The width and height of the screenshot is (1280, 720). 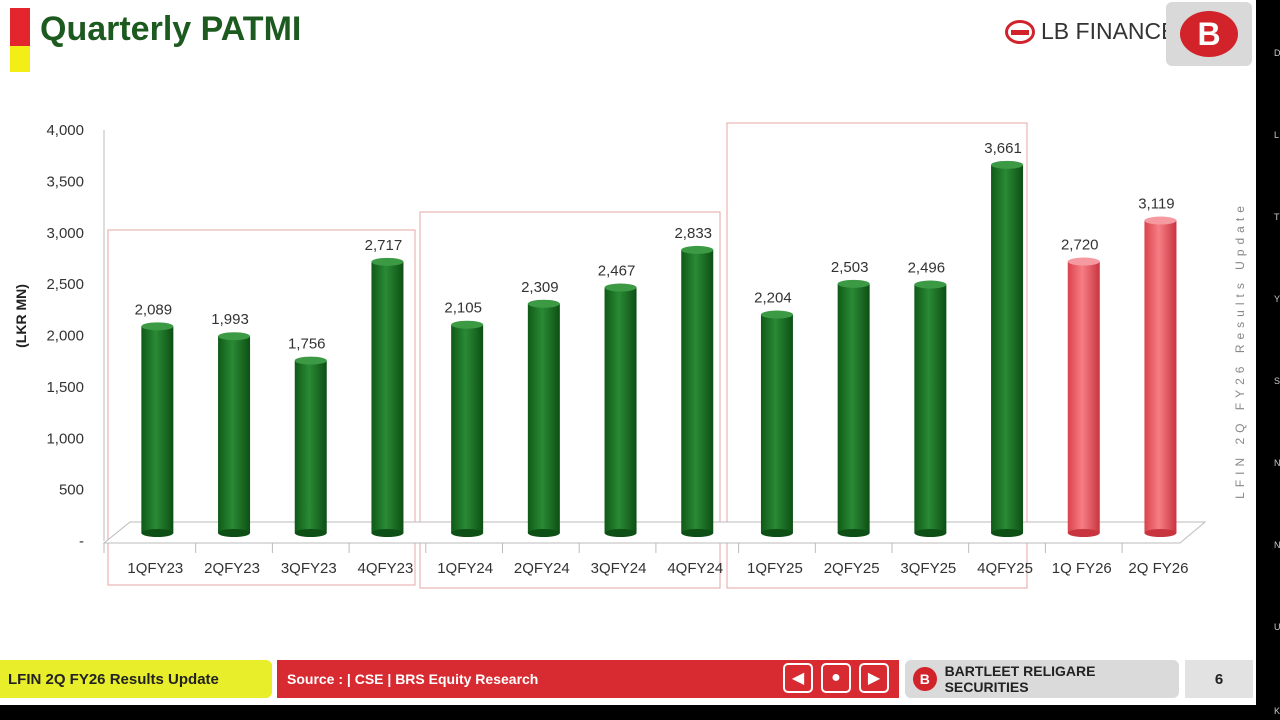 I want to click on data-label: 1,993, so click(x=230, y=319).